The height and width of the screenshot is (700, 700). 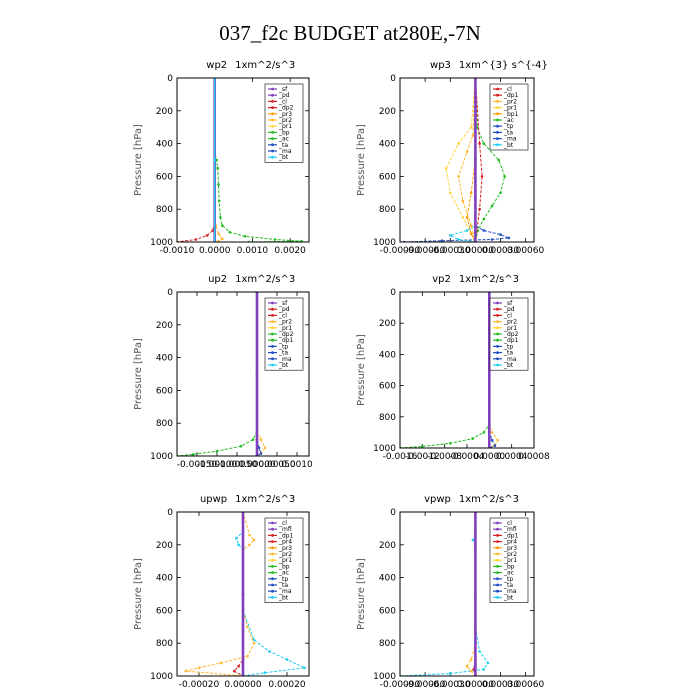 I want to click on legend-label: _pr3, so click(x=285, y=548).